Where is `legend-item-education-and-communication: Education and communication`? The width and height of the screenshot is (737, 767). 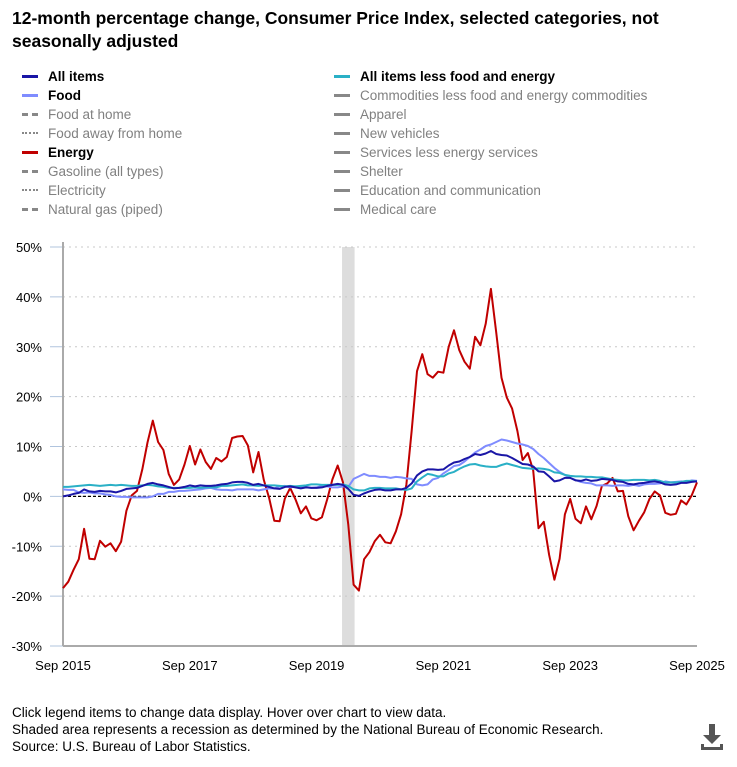 legend-item-education-and-communication: Education and communication is located at coordinates (437, 190).